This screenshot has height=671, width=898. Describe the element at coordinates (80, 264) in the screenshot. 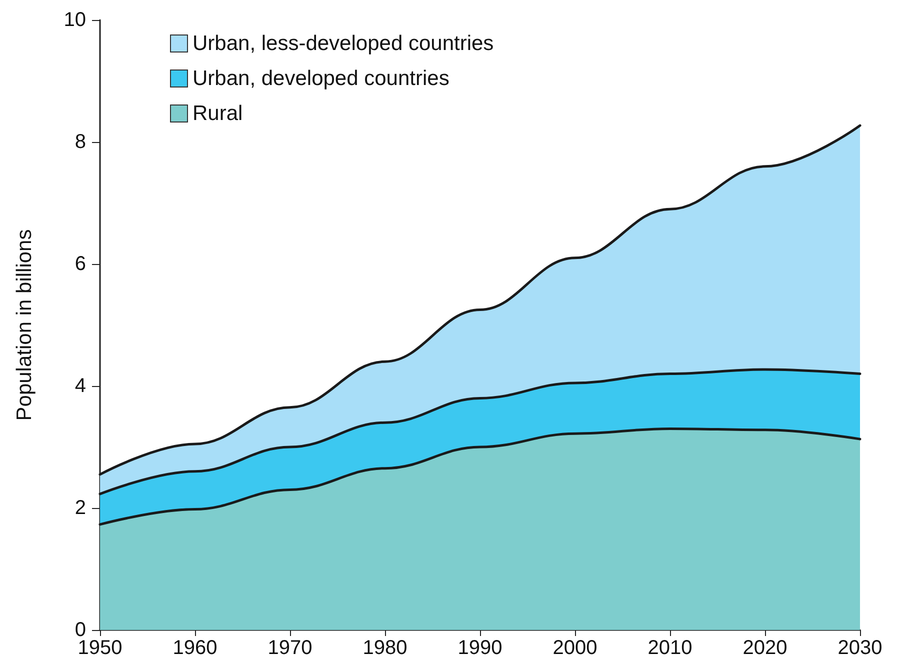

I see `y-tick-label: 6` at that location.